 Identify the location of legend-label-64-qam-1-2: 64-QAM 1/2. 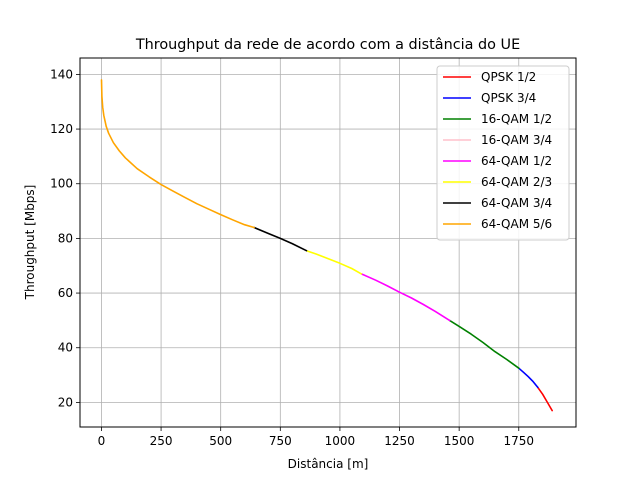
(516, 161).